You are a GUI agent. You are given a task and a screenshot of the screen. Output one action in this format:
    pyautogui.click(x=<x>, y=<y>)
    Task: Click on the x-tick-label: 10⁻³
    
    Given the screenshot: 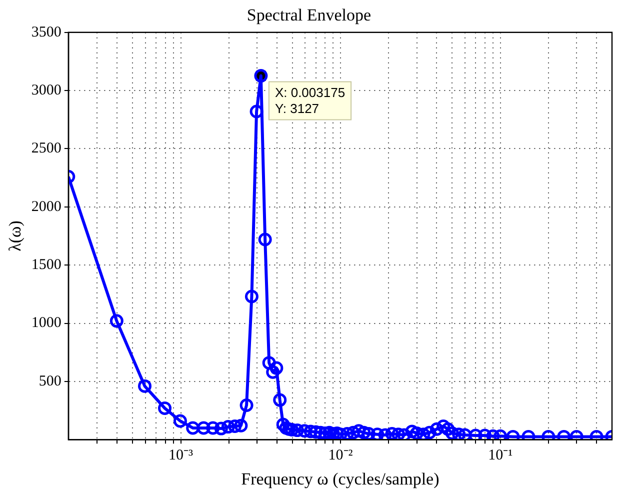 What is the action you would take?
    pyautogui.click(x=181, y=456)
    